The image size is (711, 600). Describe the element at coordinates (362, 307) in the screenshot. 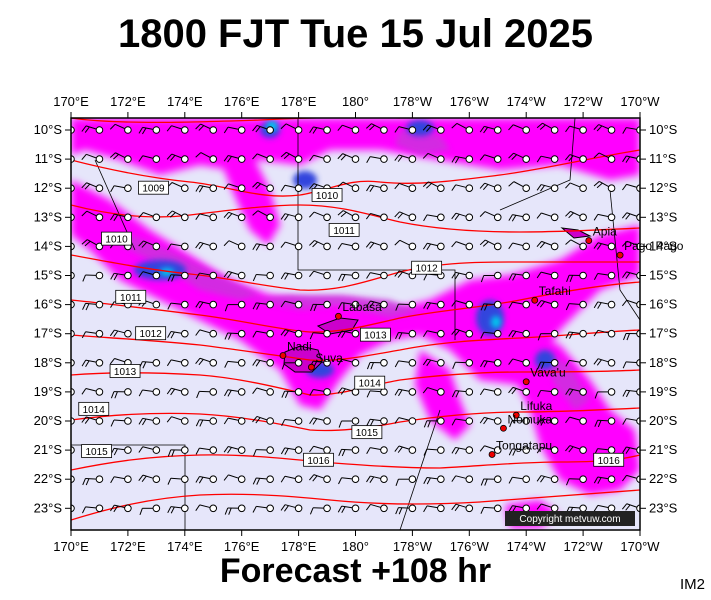

I see `place-name: Labasa` at that location.